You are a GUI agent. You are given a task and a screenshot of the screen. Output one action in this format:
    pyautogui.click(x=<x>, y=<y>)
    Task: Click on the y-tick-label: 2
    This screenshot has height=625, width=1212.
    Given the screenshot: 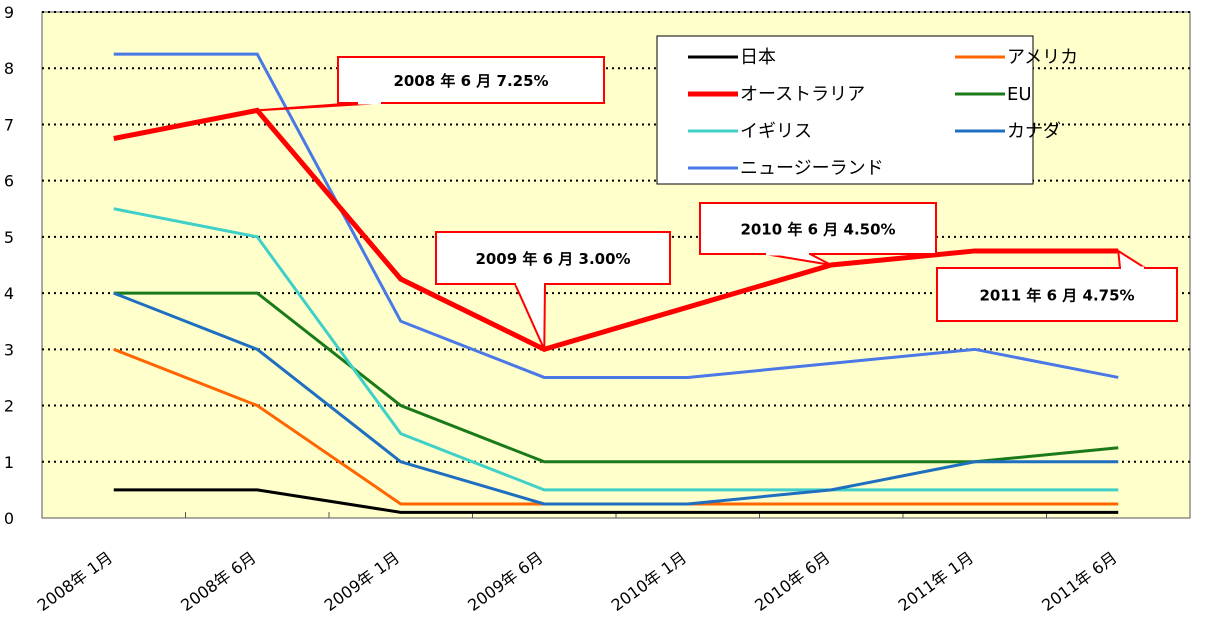 What is the action you would take?
    pyautogui.click(x=9, y=406)
    